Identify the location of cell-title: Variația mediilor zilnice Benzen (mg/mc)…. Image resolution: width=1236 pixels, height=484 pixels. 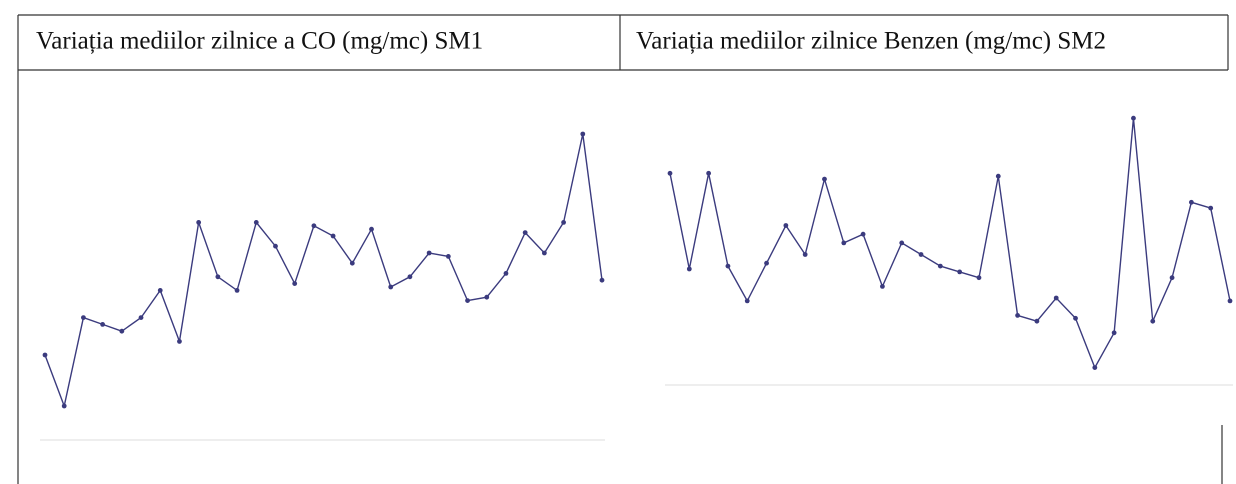
(871, 41).